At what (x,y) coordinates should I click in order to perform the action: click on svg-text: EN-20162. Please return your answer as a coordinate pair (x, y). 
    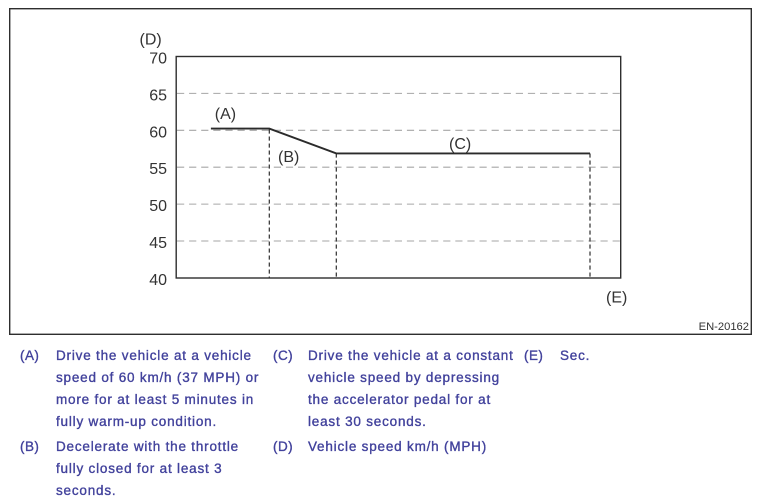
    Looking at the image, I should click on (724, 327).